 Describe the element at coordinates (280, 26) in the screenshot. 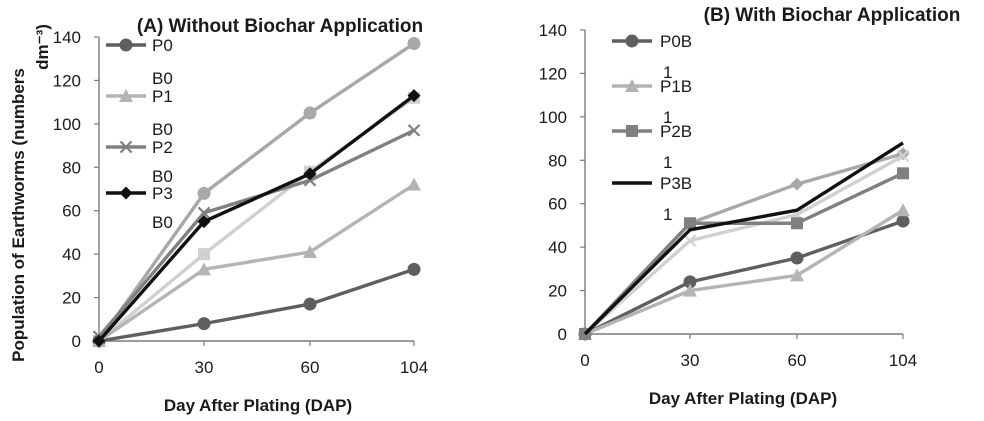

I see `chart-title: (A) Without Biochar Application` at that location.